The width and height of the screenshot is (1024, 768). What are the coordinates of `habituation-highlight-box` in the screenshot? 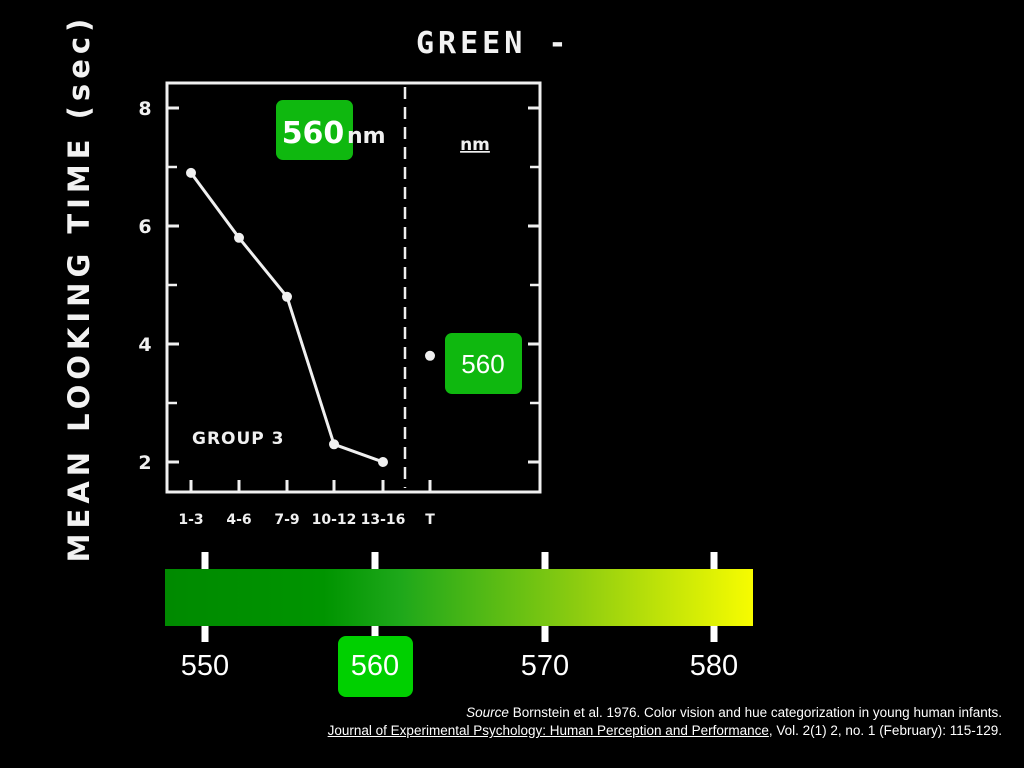 It's located at (314, 130).